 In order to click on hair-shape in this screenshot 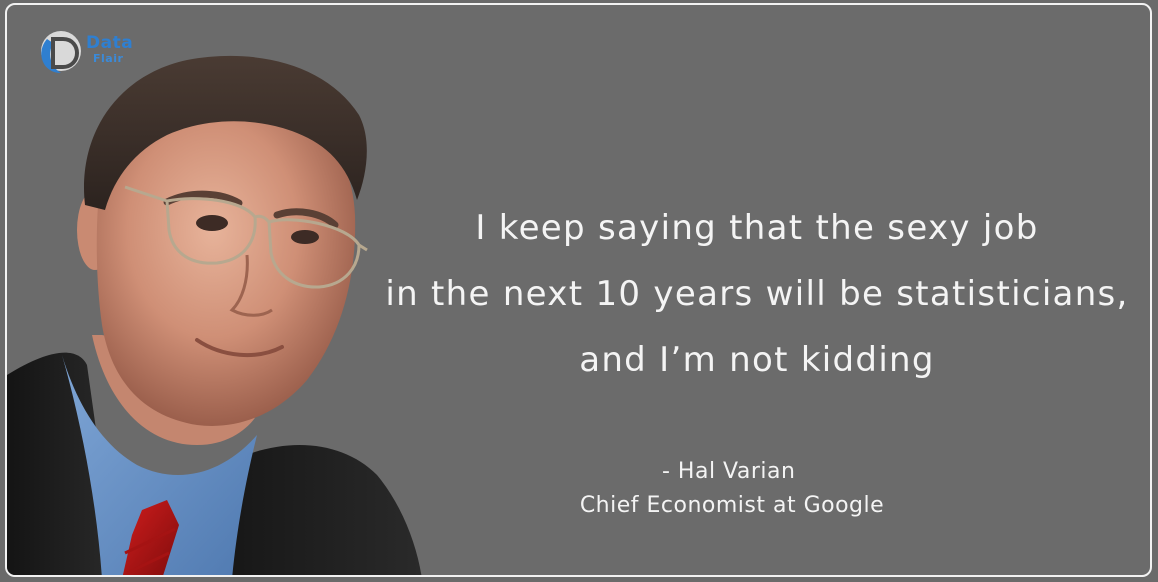, I will do `click(225, 132)`.